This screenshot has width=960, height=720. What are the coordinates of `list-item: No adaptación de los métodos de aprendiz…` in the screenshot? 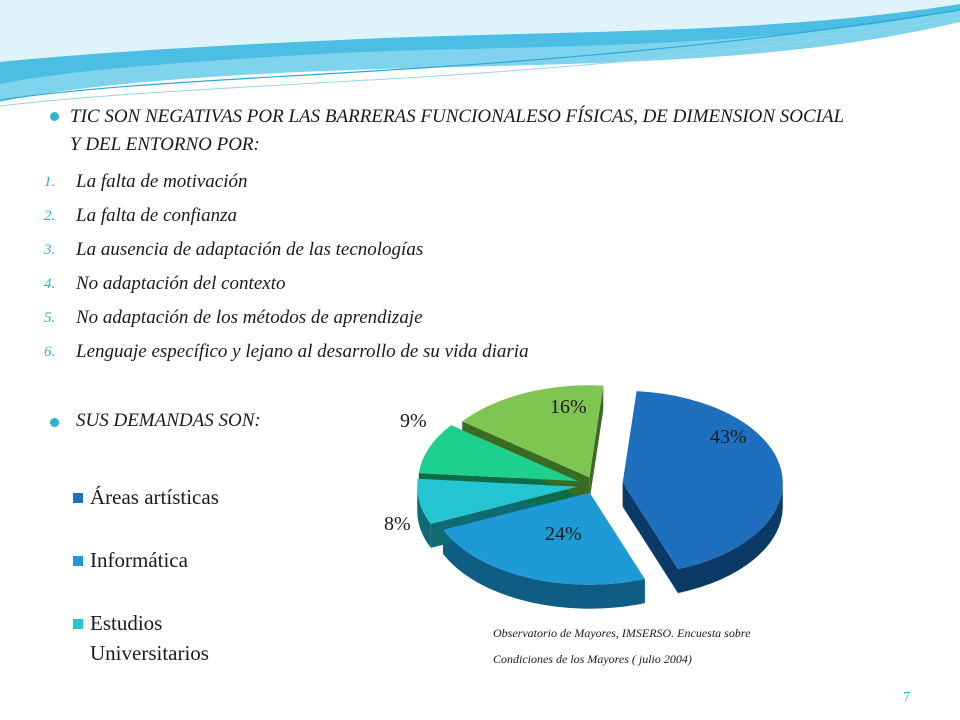 It's located at (249, 317).